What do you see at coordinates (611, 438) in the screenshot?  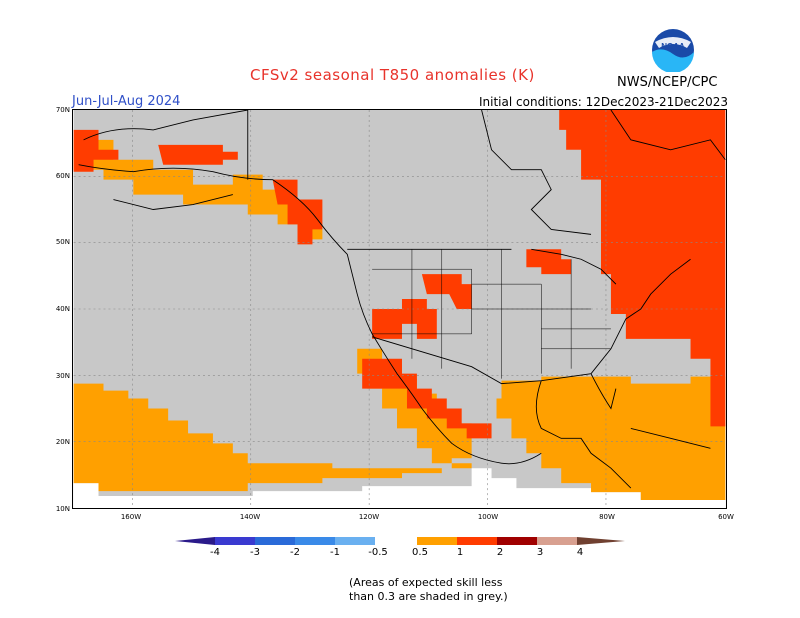 I see `gulf-atlantic-warm-area` at bounding box center [611, 438].